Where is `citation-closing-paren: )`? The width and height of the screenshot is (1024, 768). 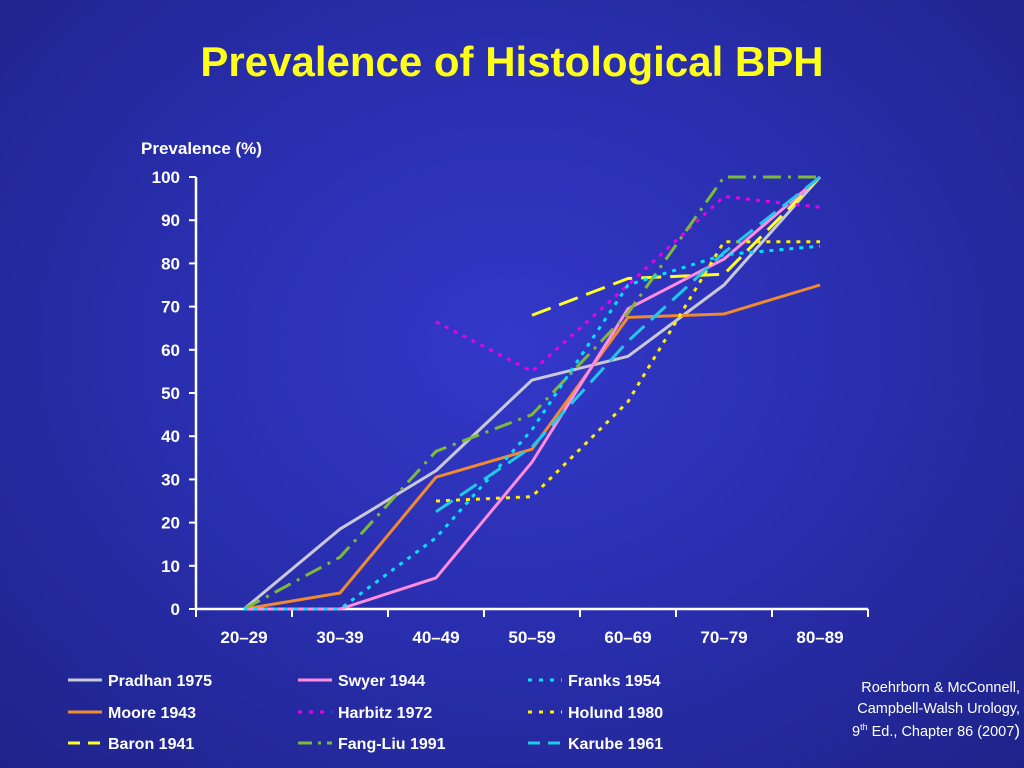
citation-closing-paren: ) is located at coordinates (1017, 730).